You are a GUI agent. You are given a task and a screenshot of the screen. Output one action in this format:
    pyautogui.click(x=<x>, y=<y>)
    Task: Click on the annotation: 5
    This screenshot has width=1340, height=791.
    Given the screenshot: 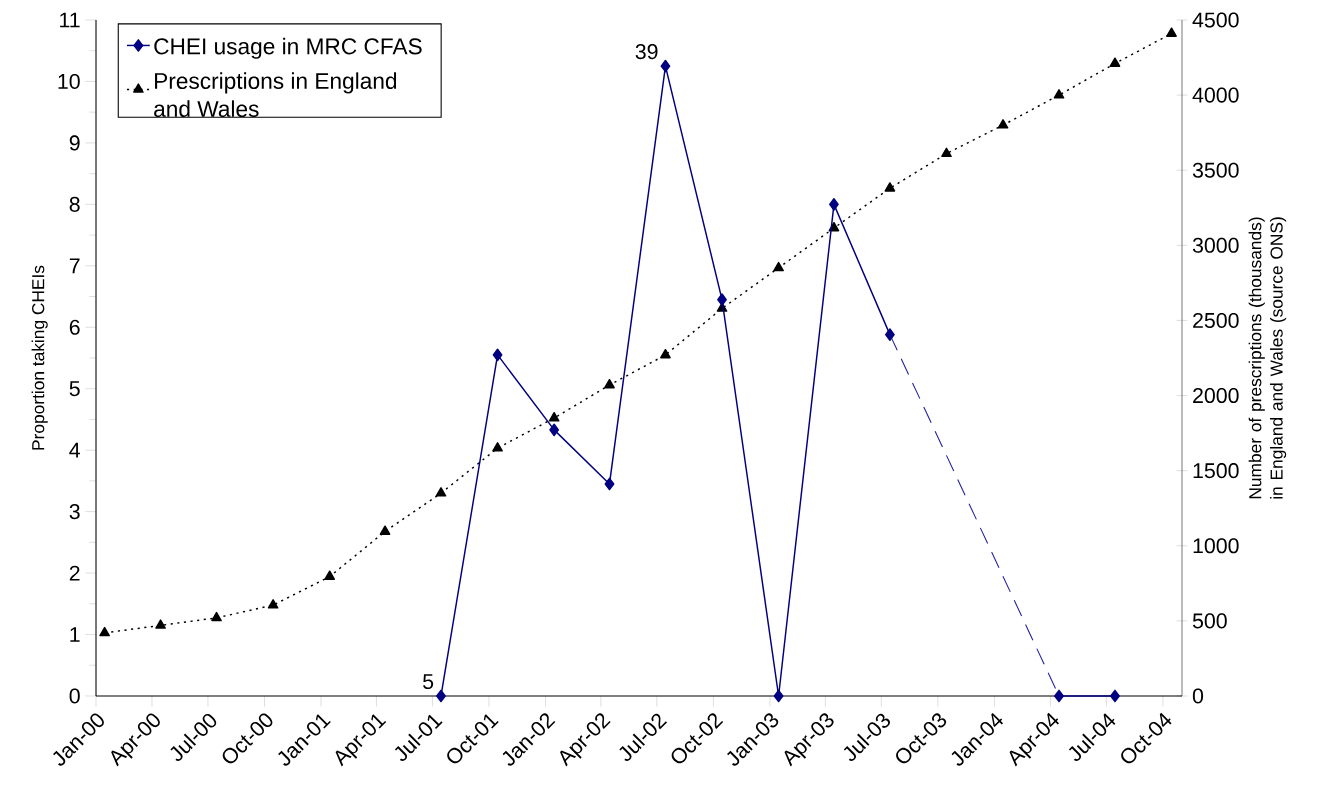 What is the action you would take?
    pyautogui.click(x=428, y=682)
    